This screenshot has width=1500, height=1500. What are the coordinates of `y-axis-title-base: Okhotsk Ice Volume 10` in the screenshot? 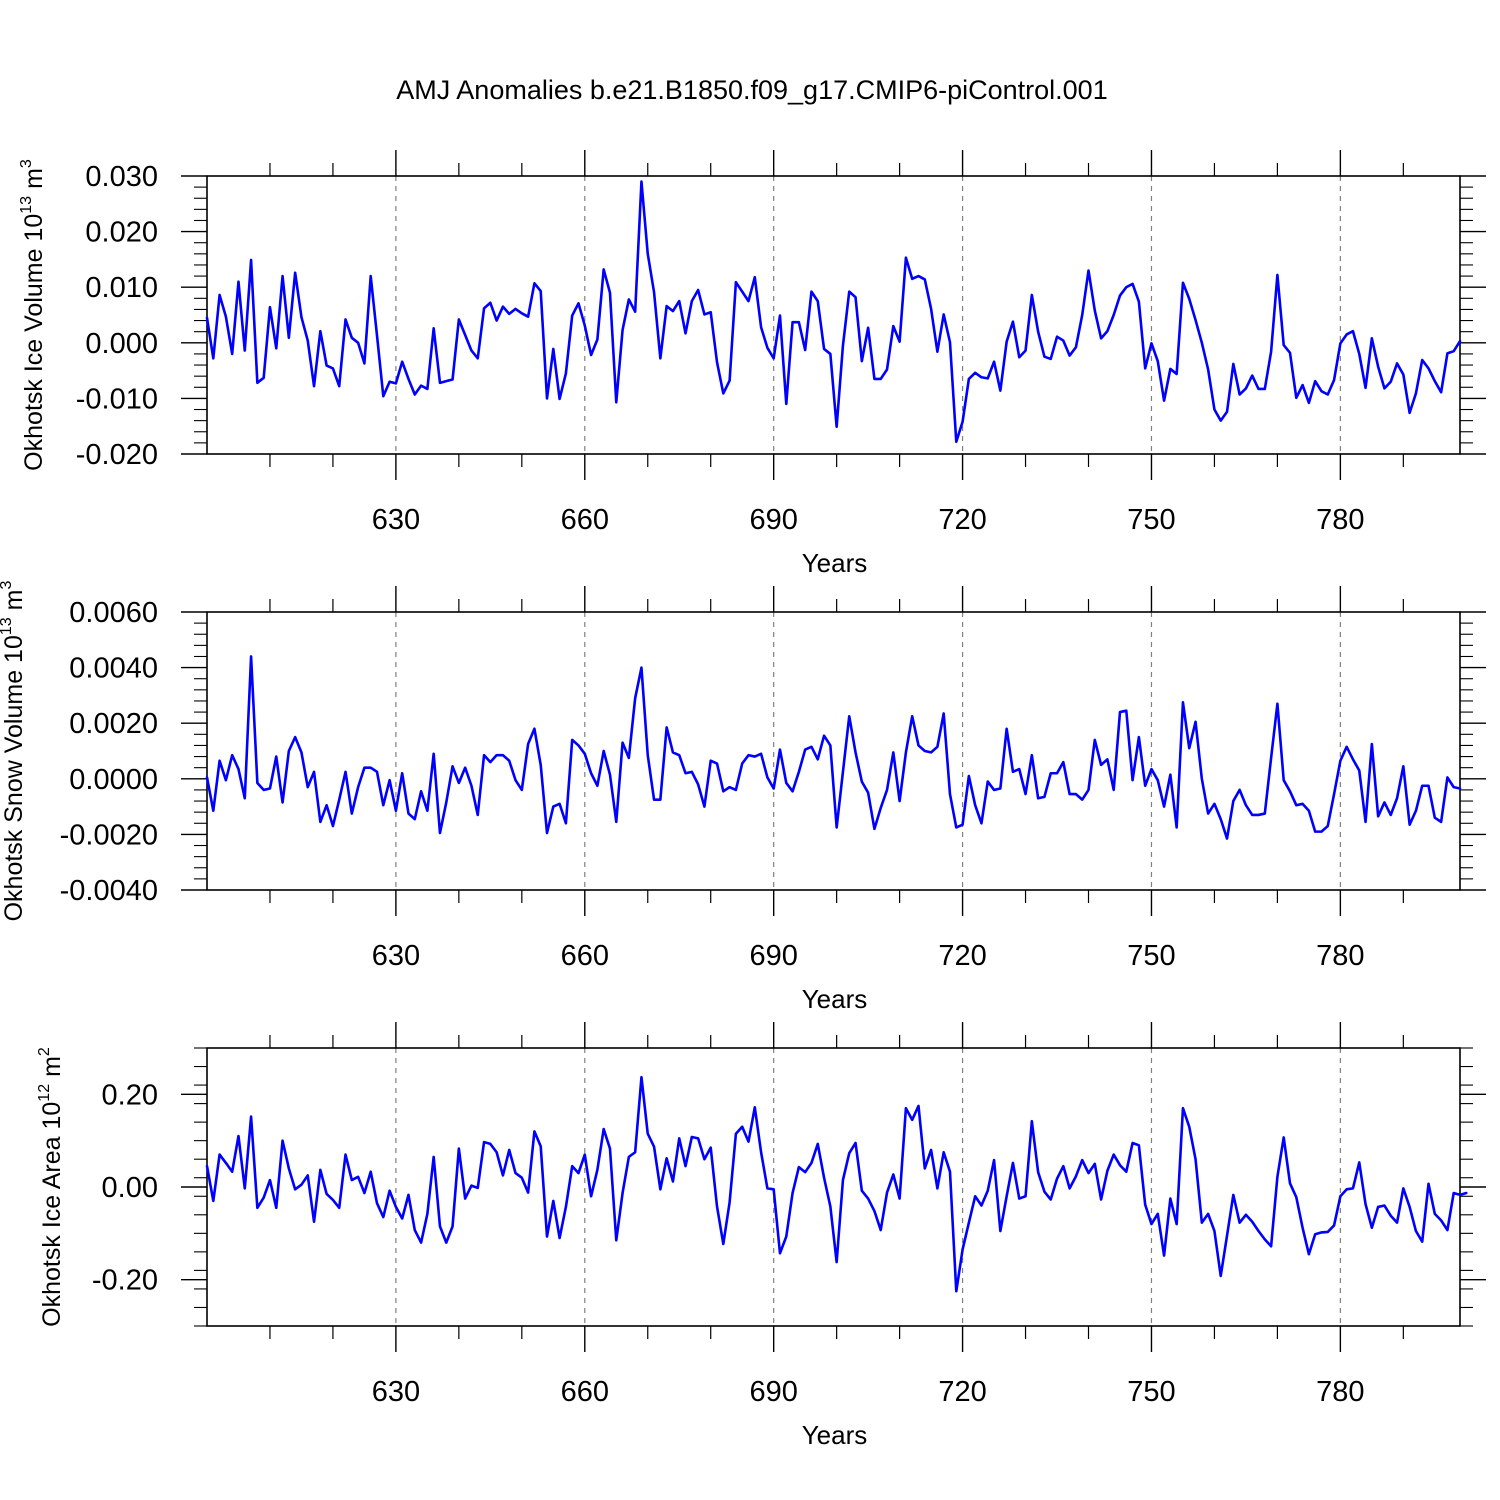 It's located at (34, 342).